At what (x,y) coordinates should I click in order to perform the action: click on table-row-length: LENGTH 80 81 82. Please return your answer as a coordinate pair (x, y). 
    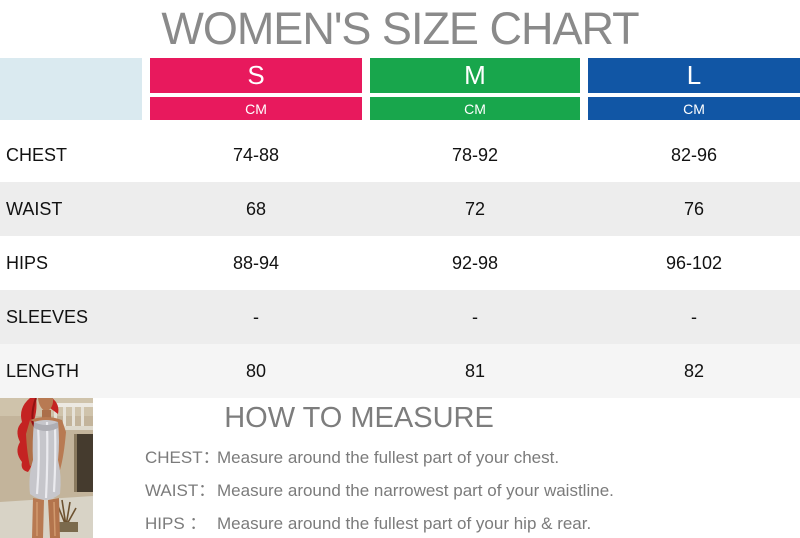
    Looking at the image, I should click on (400, 371).